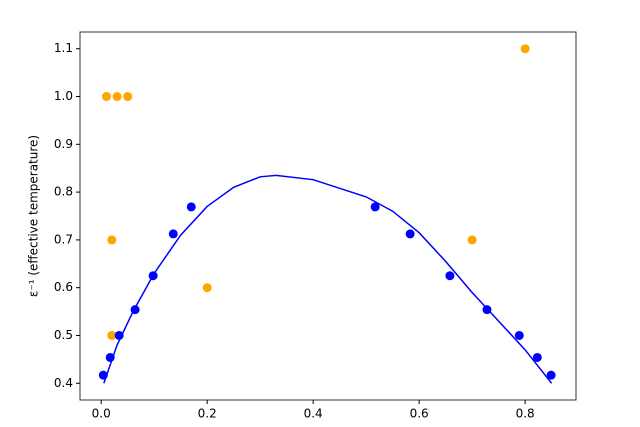 This screenshot has width=640, height=427. I want to click on x-tick-label: 0.4, so click(313, 414).